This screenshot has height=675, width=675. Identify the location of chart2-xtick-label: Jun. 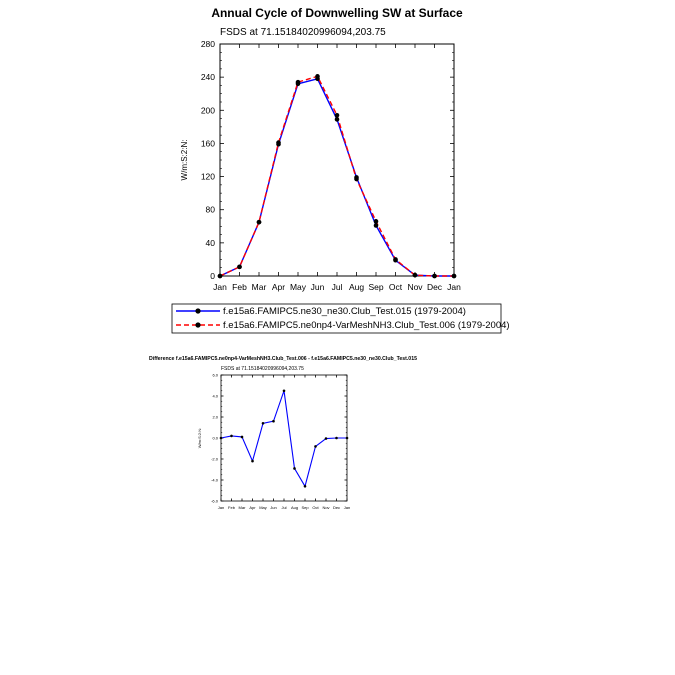
(273, 507).